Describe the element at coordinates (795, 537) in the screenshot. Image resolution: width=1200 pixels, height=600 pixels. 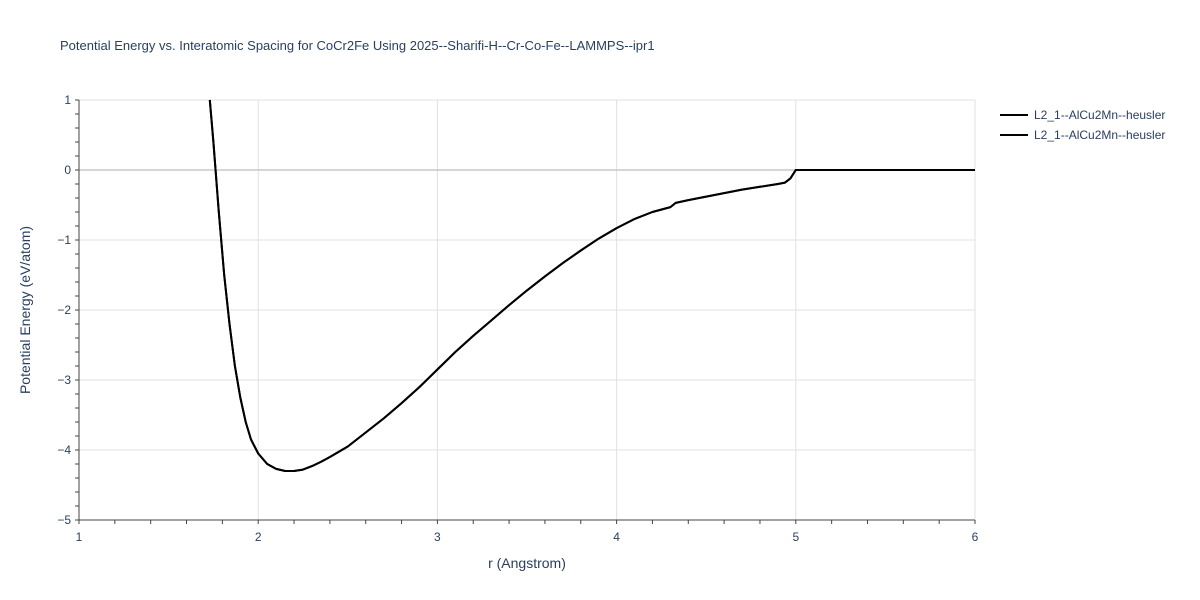
I see `x-tick-label: 5` at that location.